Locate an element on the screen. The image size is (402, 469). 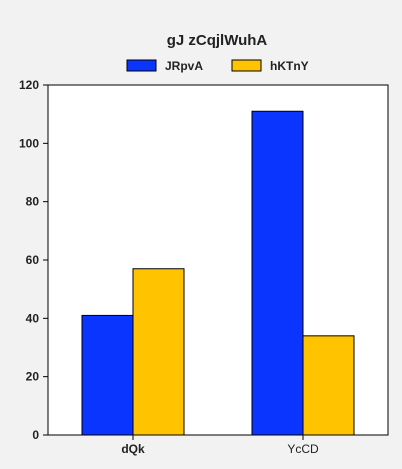
y-tick-label-1: 20 is located at coordinates (33, 377).